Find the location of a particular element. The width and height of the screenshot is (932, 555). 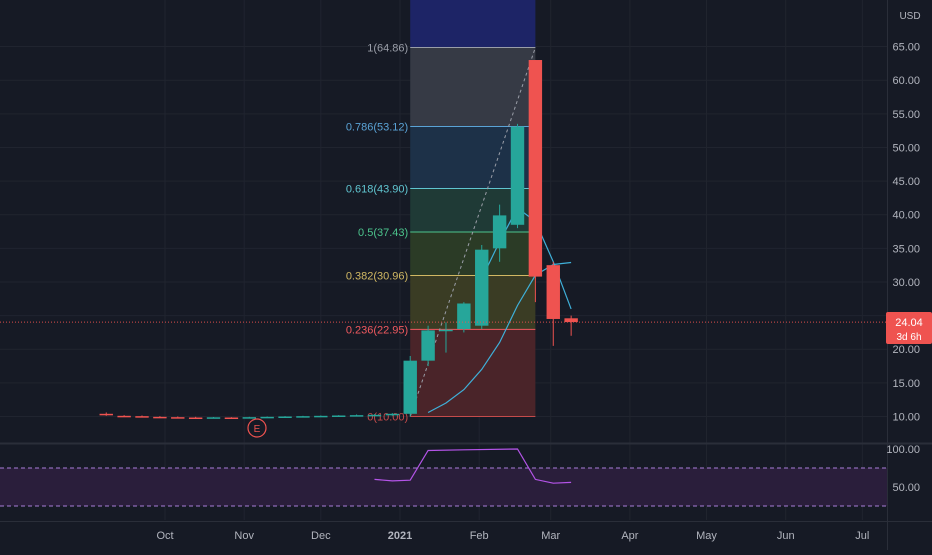

last-price-value: 24.04 is located at coordinates (909, 323).